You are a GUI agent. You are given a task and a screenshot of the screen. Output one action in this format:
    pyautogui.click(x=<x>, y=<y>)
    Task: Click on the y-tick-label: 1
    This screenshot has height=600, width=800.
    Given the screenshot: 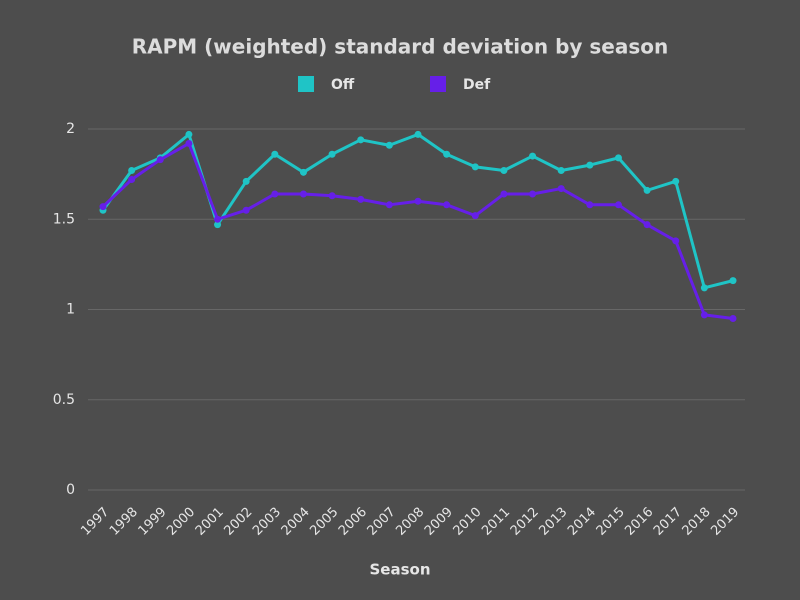 What is the action you would take?
    pyautogui.click(x=70, y=310)
    